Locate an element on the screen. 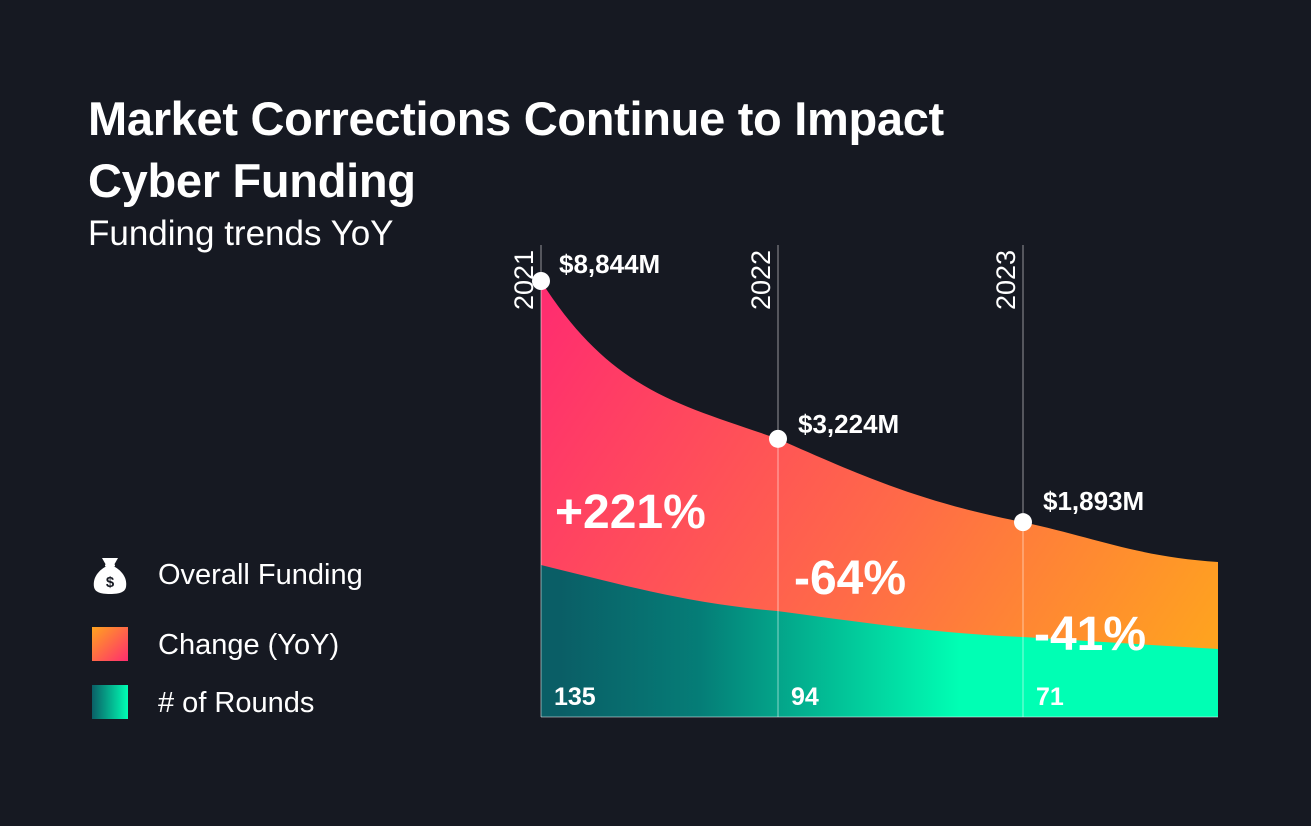  funding-point-2023 is located at coordinates (1023, 522).